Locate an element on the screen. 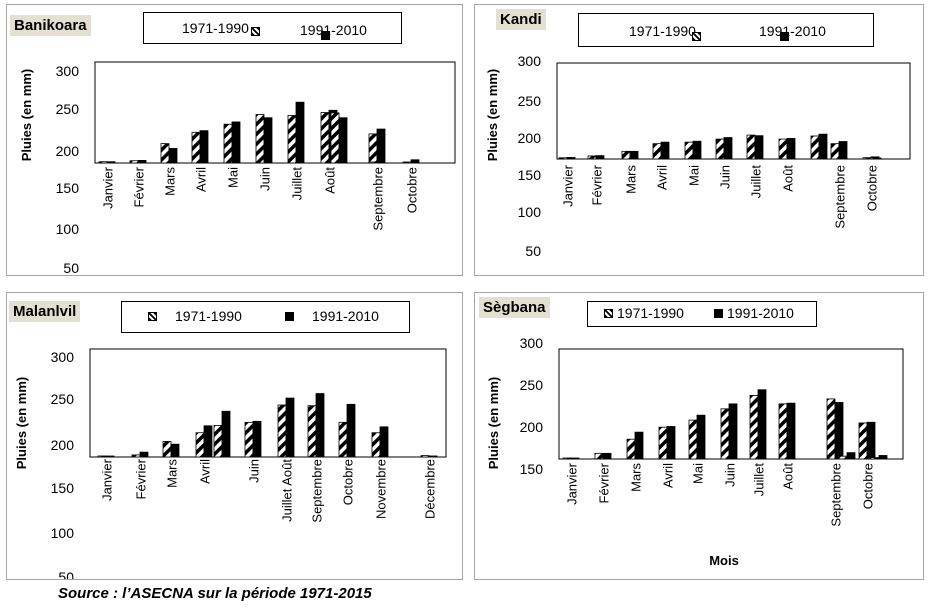 The width and height of the screenshot is (934, 610). y-tick-label: 50 is located at coordinates (533, 251).